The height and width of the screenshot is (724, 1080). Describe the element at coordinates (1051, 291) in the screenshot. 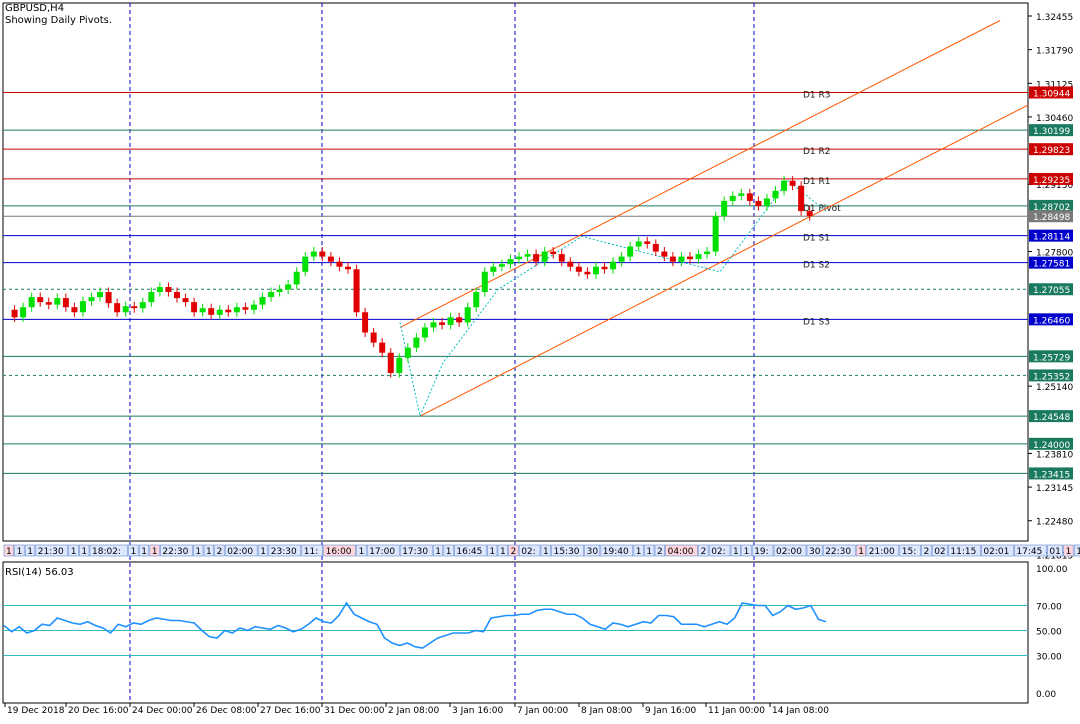

I see `level-tag-8: 1.27055` at that location.